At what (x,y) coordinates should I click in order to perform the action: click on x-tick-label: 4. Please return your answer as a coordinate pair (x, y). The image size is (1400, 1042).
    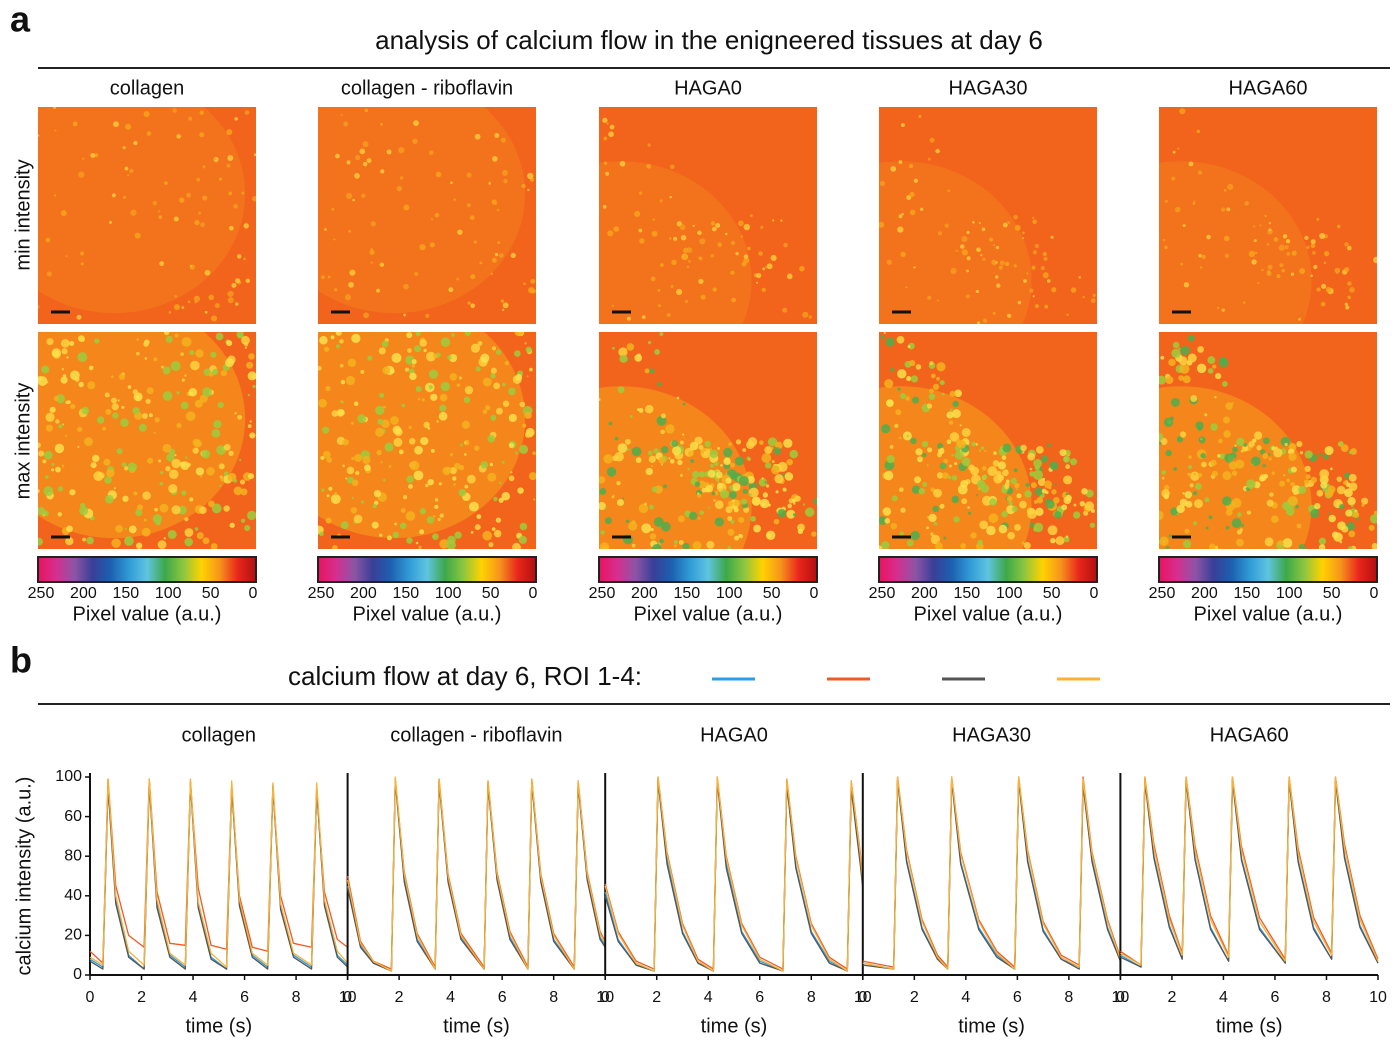
    Looking at the image, I should click on (965, 997).